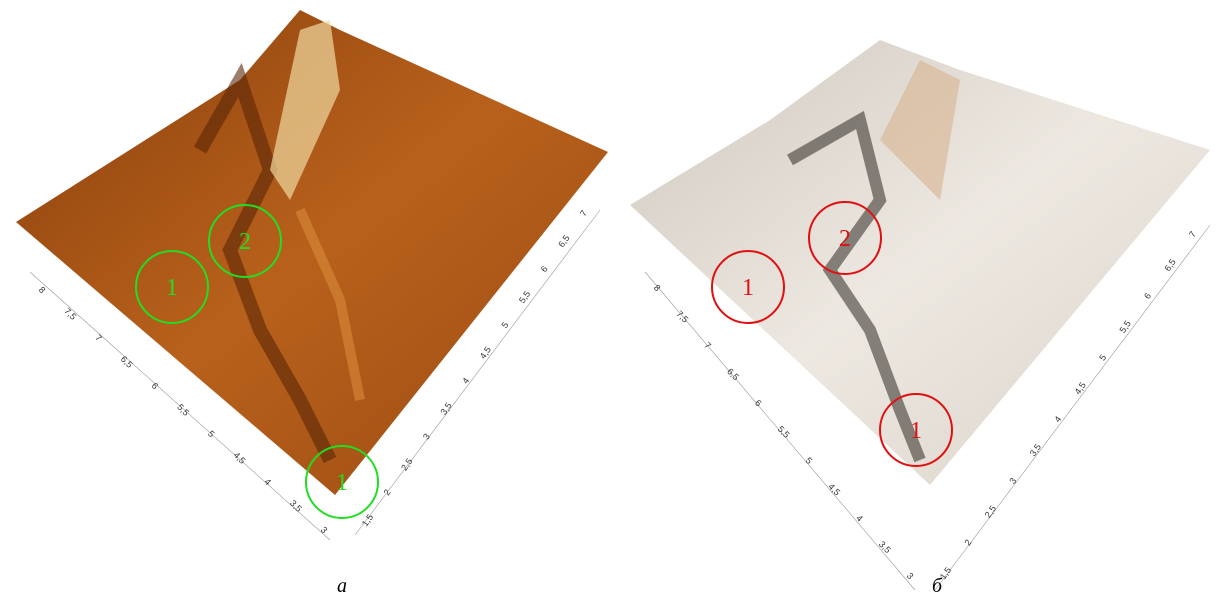  What do you see at coordinates (342, 586) in the screenshot?
I see `panel-caption: а` at bounding box center [342, 586].